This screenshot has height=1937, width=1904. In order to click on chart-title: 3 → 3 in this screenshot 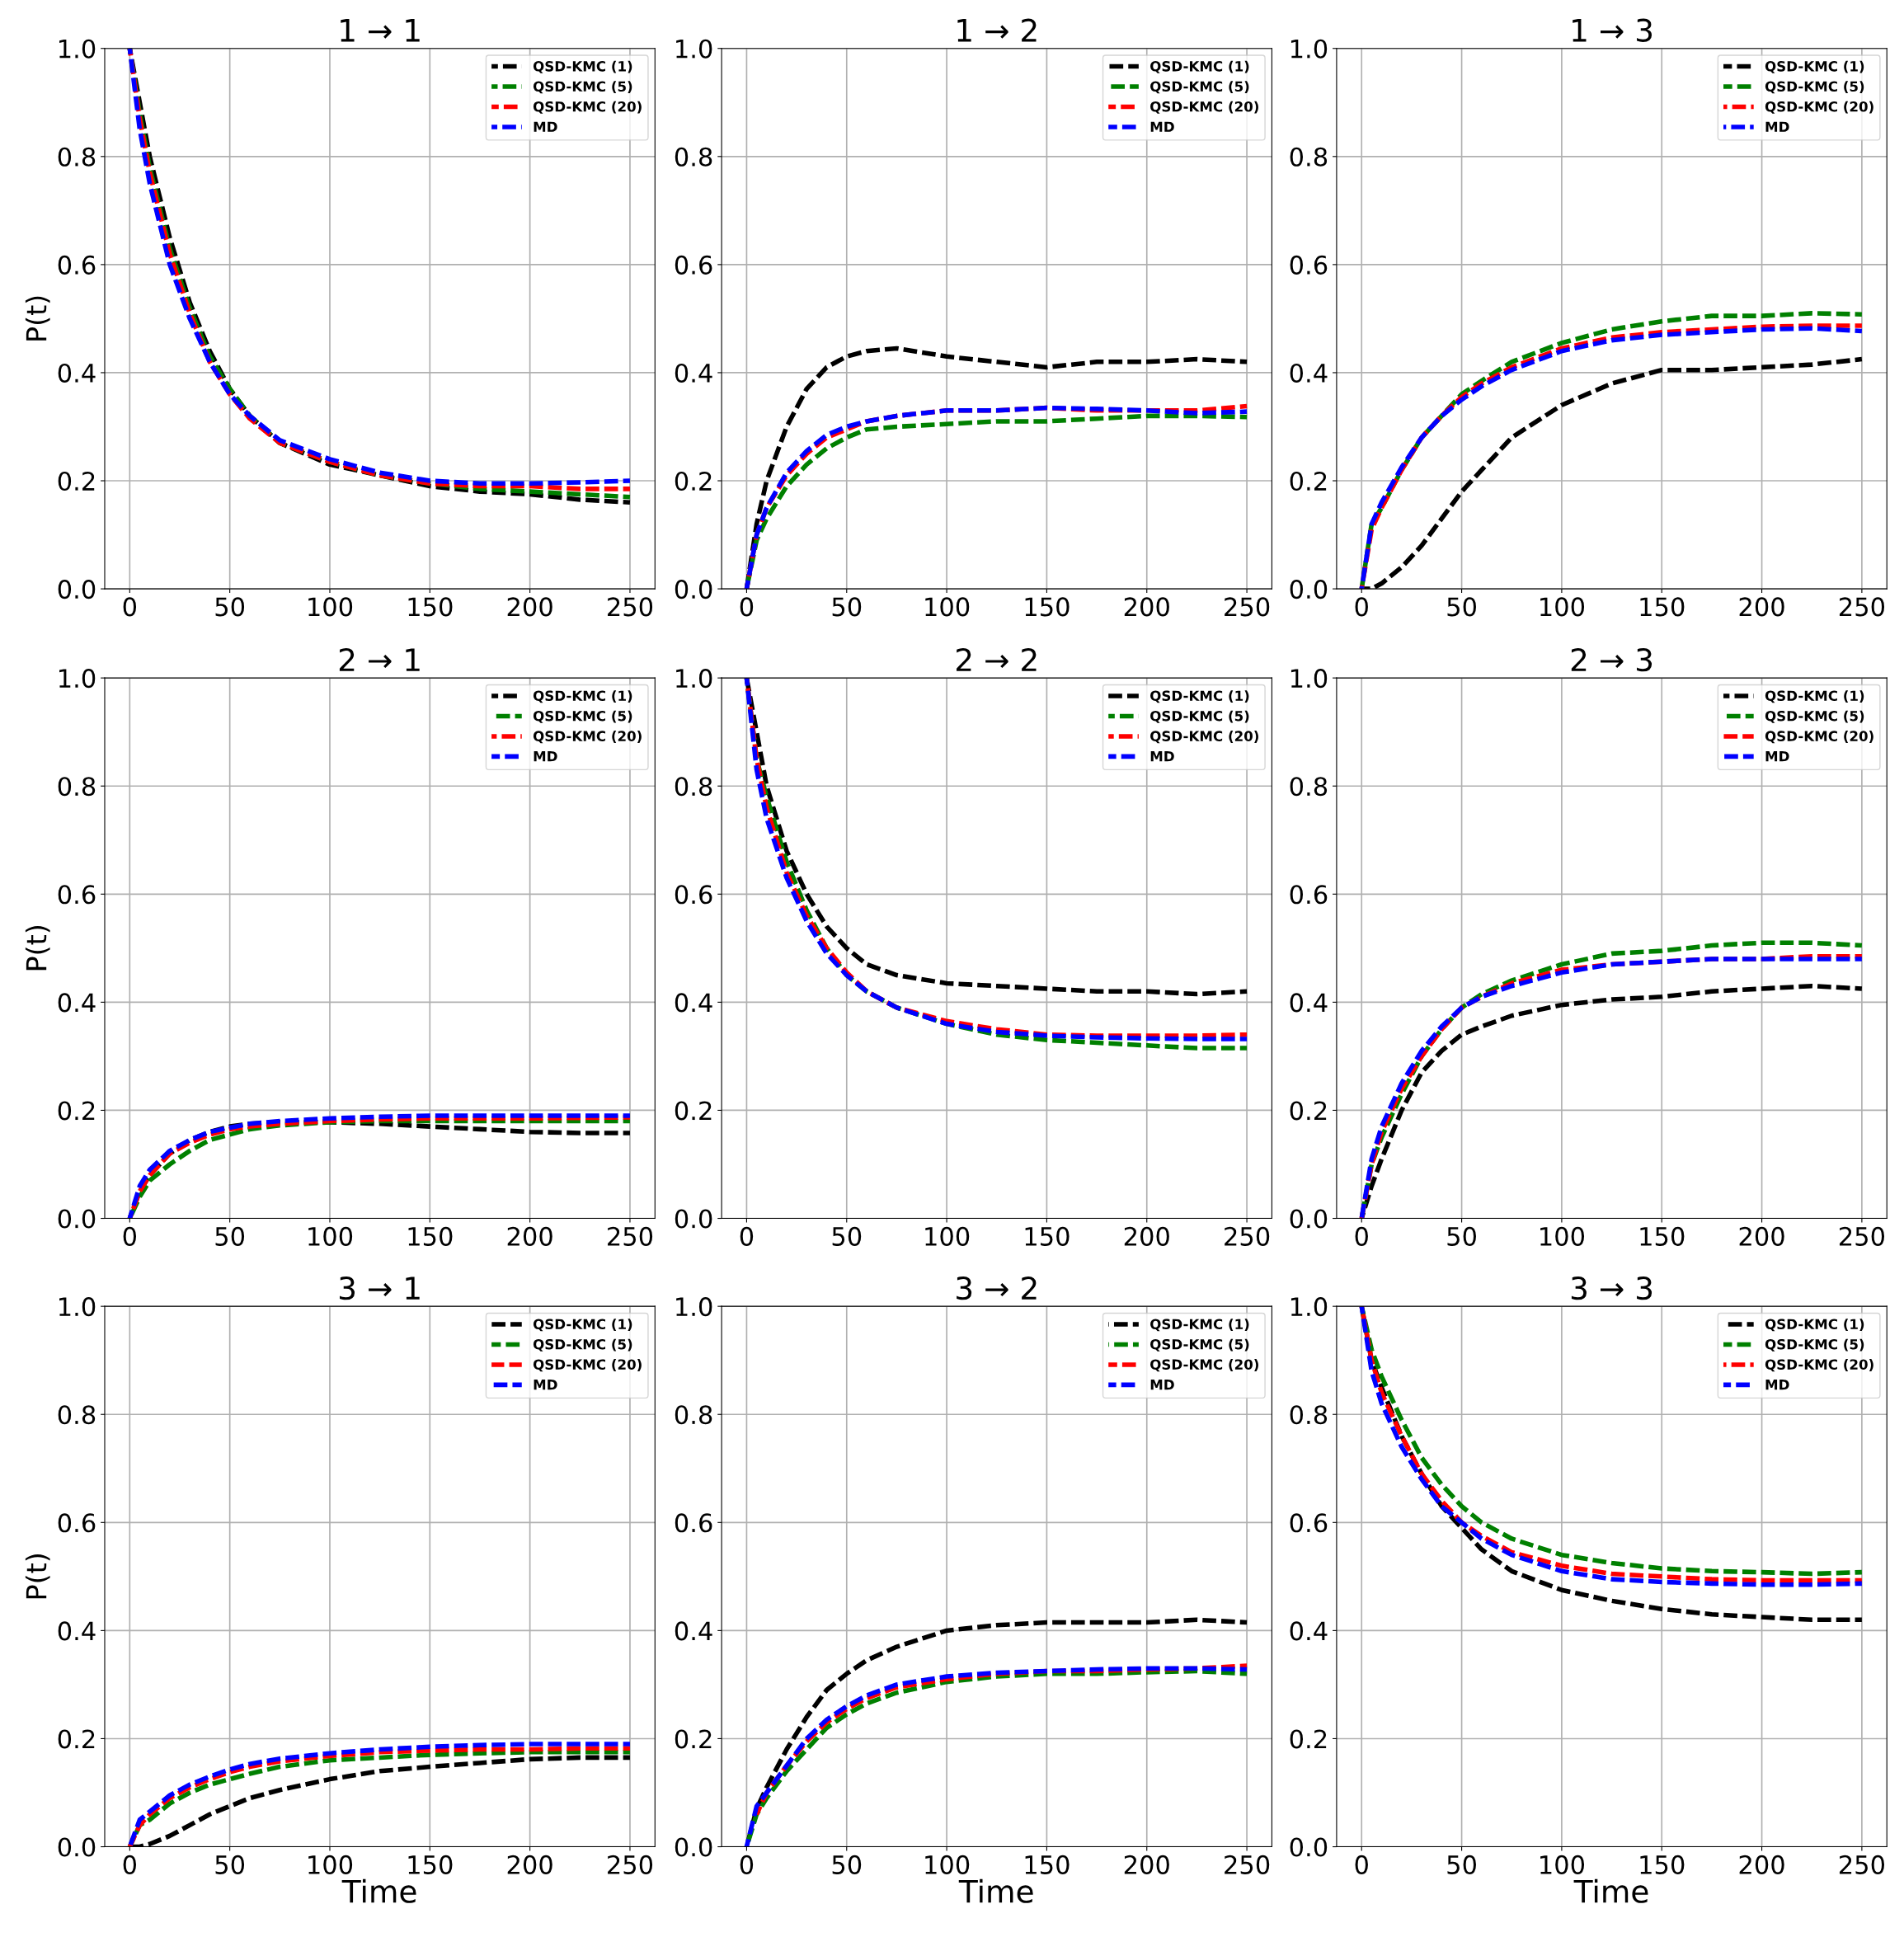, I will do `click(1611, 1288)`.